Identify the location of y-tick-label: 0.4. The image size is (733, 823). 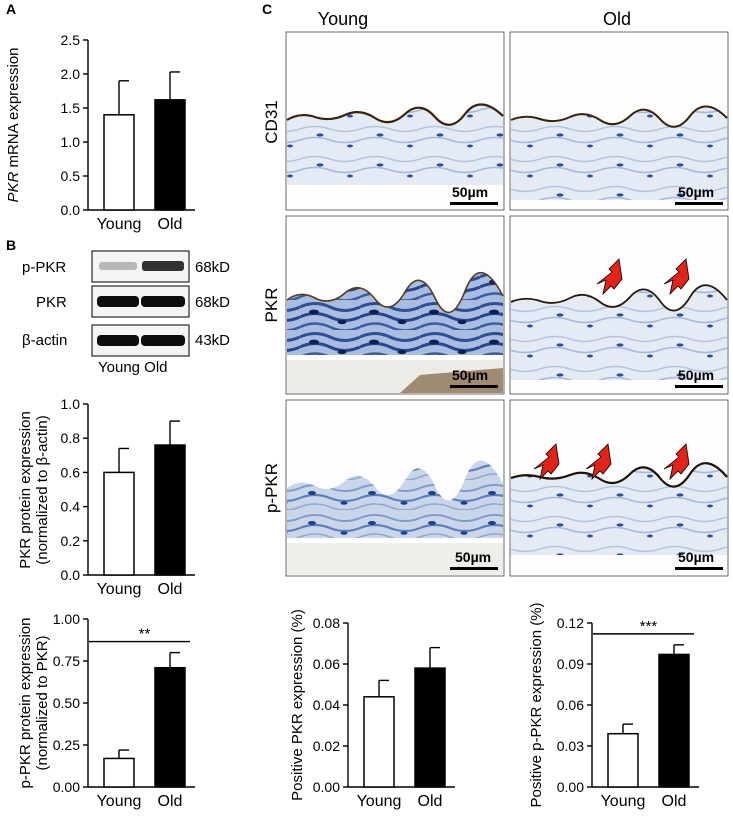
(71, 507).